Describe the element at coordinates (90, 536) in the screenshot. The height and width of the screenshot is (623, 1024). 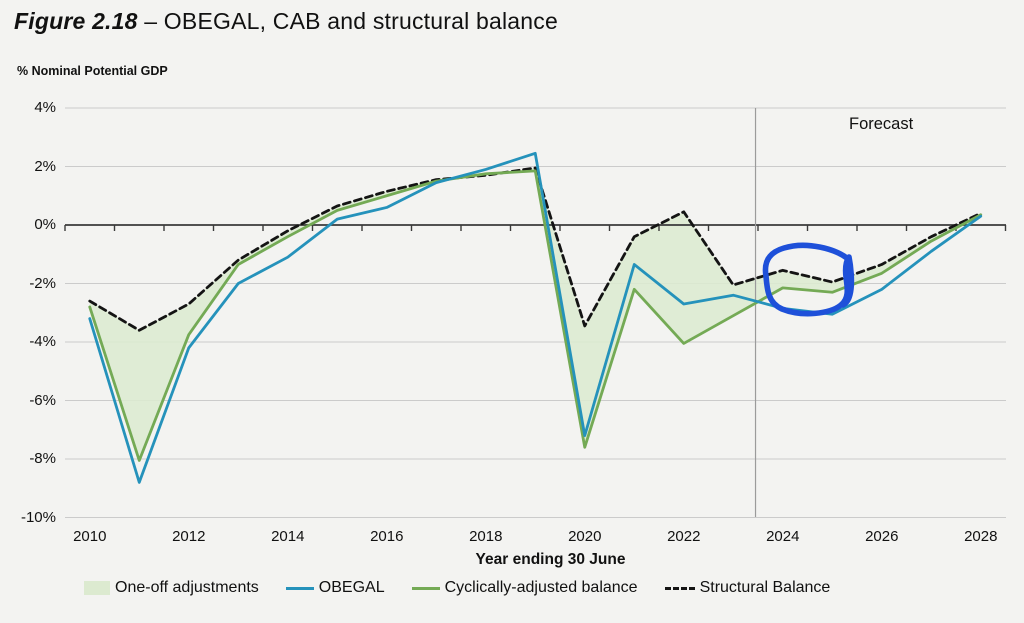
I see `x-tick-label: 2010` at that location.